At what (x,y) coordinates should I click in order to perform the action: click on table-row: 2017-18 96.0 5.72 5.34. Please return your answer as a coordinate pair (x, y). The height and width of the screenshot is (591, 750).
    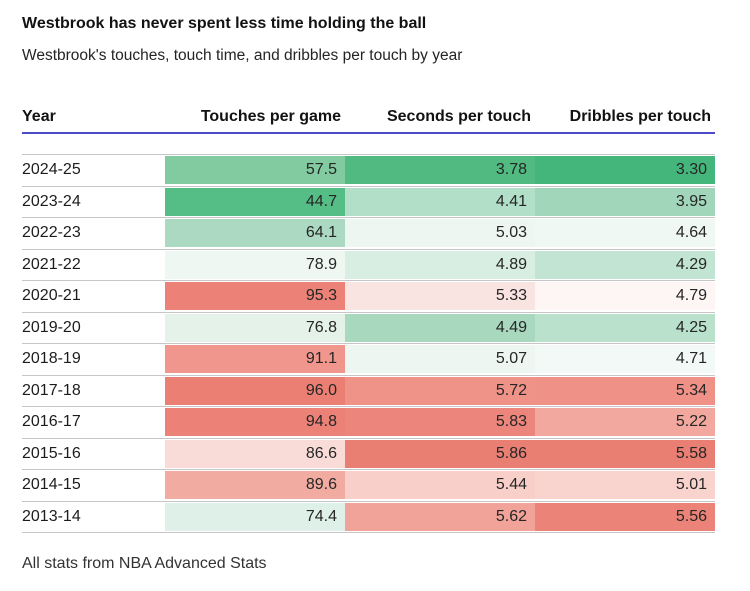
    Looking at the image, I should click on (368, 391).